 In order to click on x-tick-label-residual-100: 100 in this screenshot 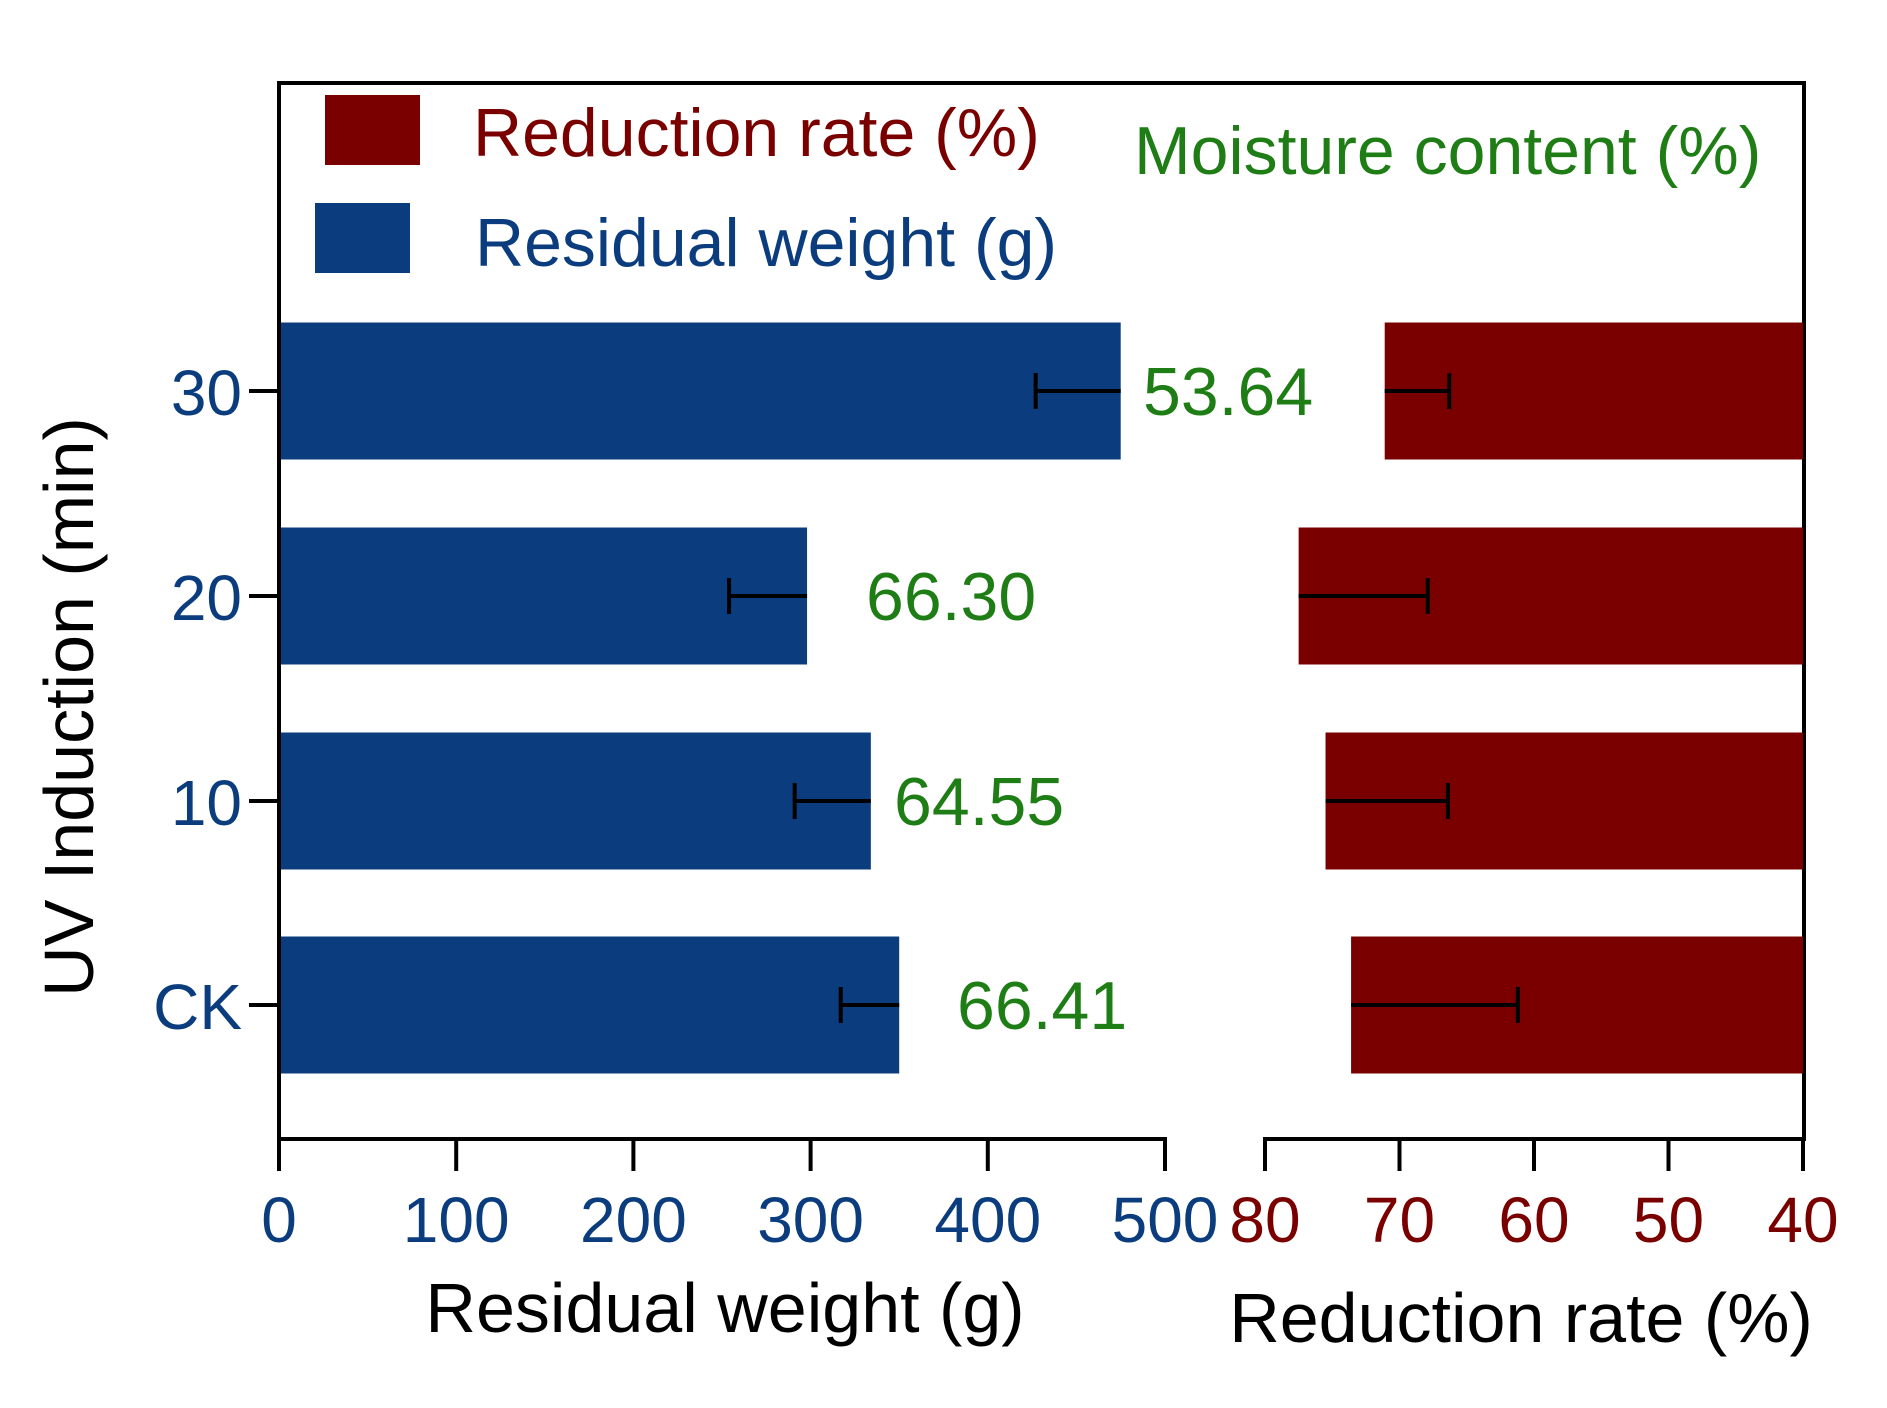, I will do `click(456, 1220)`.